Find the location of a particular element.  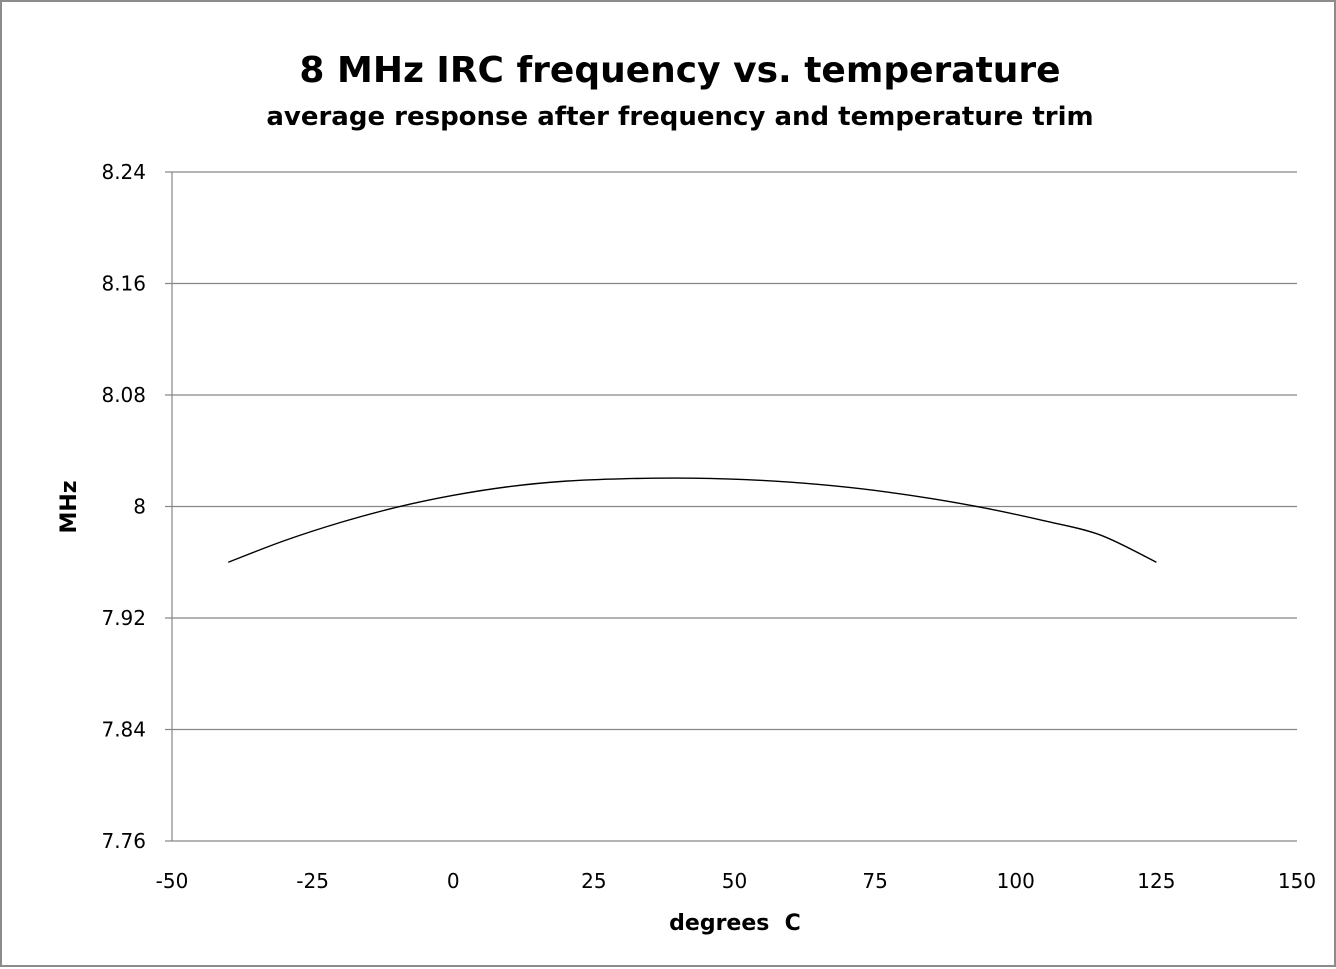

y-tick-label: 7.92 is located at coordinates (123, 618).